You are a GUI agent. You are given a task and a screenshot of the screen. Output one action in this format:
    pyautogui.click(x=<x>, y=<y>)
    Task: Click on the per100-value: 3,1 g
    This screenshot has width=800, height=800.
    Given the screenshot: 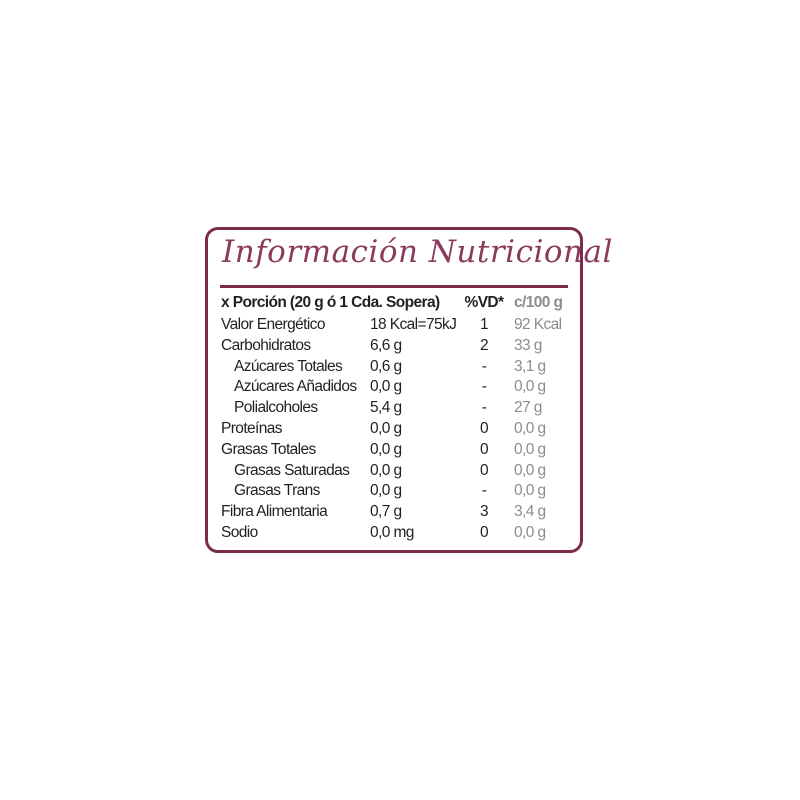 What is the action you would take?
    pyautogui.click(x=530, y=366)
    